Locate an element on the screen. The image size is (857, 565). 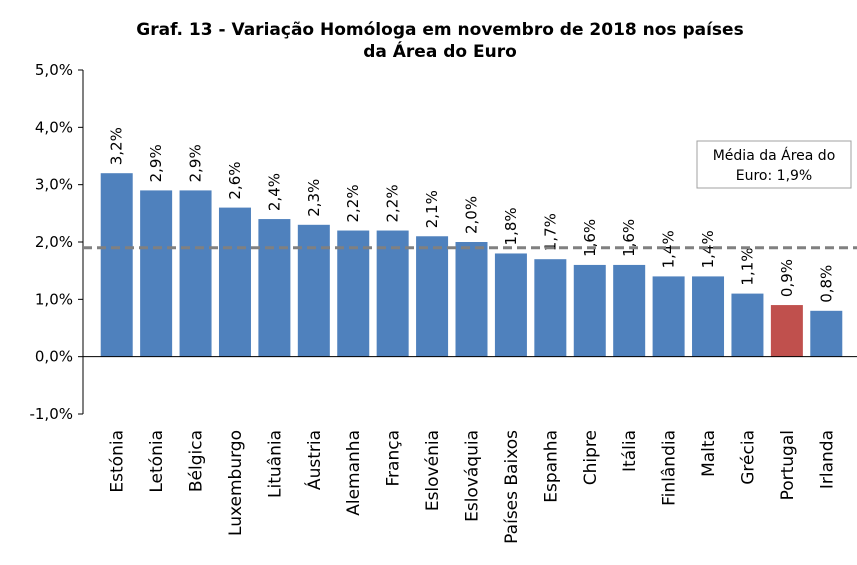
y-tick-label: 1,0% is located at coordinates (54, 299).